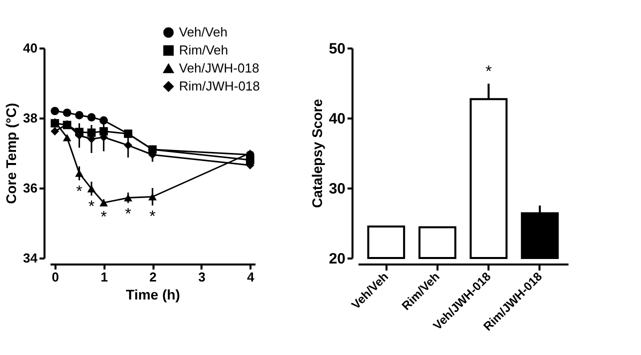  Describe the element at coordinates (202, 277) in the screenshot. I see `x-tick-label: 3` at that location.